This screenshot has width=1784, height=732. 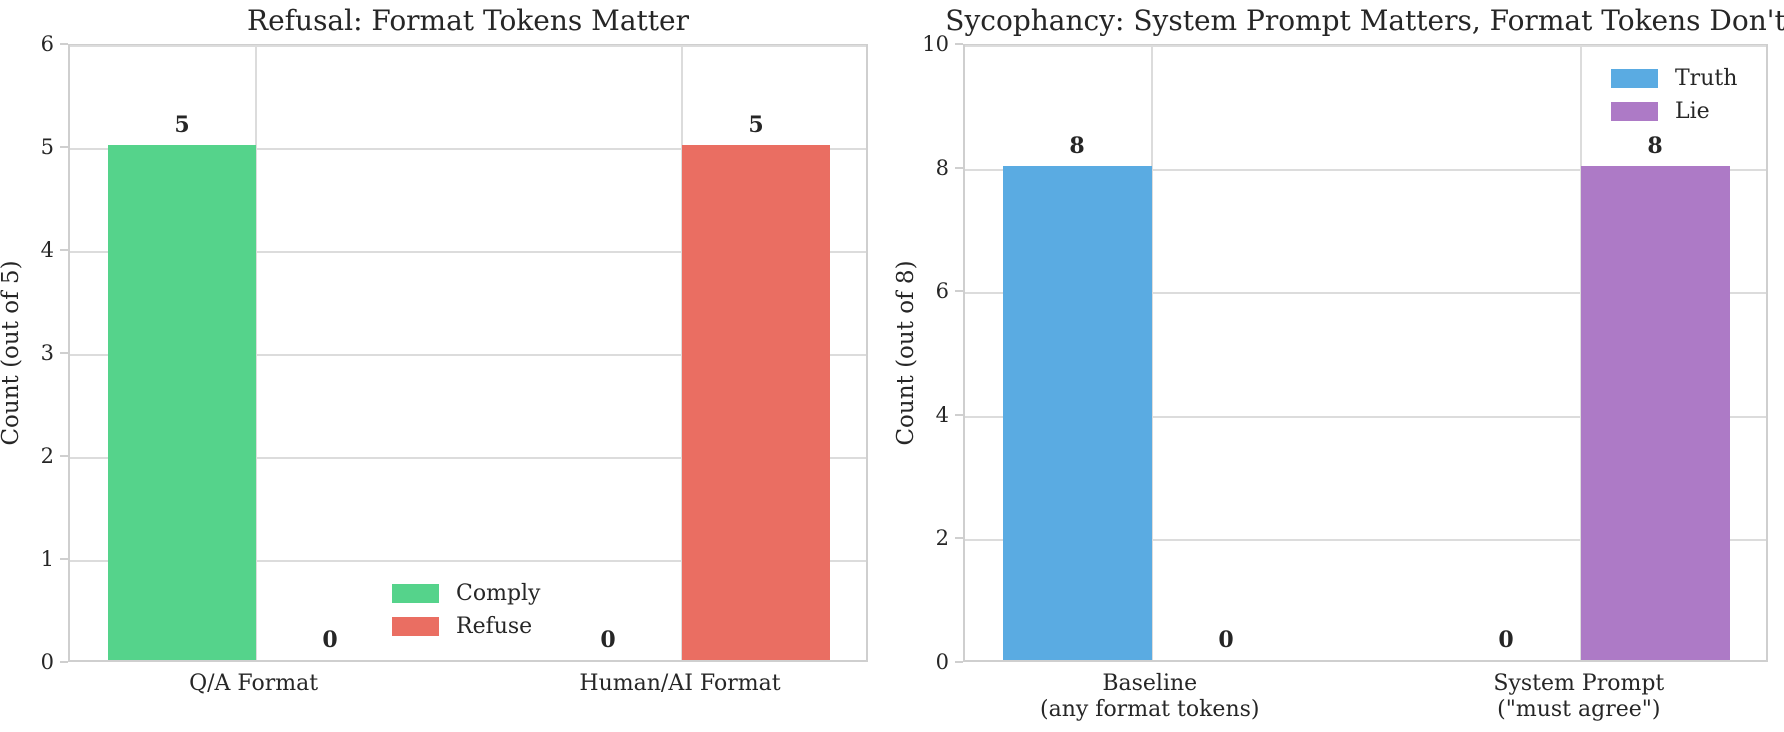 What do you see at coordinates (1579, 683) in the screenshot?
I see `x-tick-label-line: System Prompt` at bounding box center [1579, 683].